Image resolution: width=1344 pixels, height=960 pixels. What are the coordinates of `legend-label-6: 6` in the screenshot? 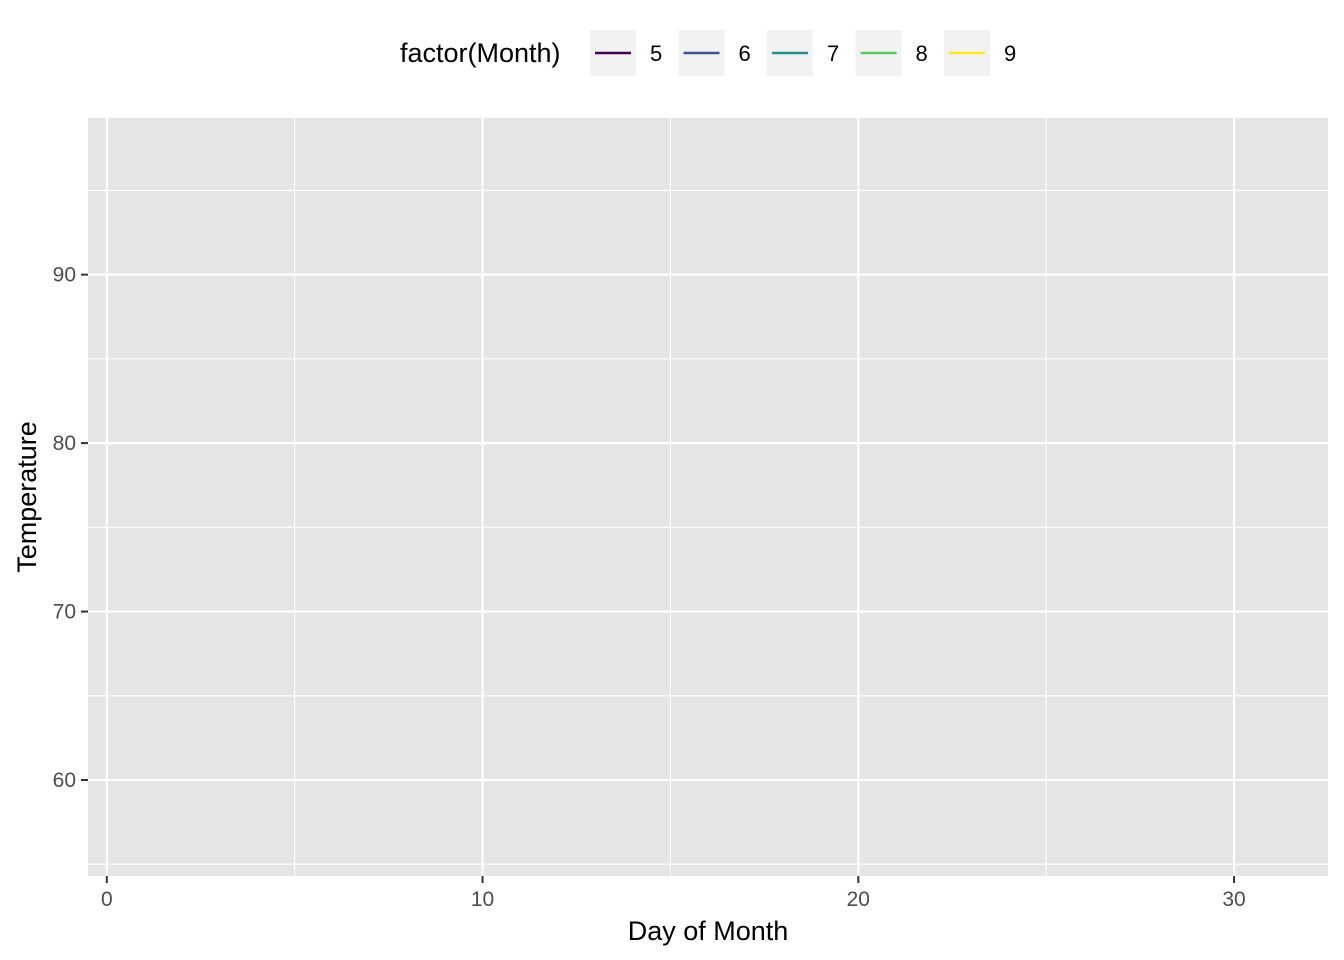 It's located at (745, 53).